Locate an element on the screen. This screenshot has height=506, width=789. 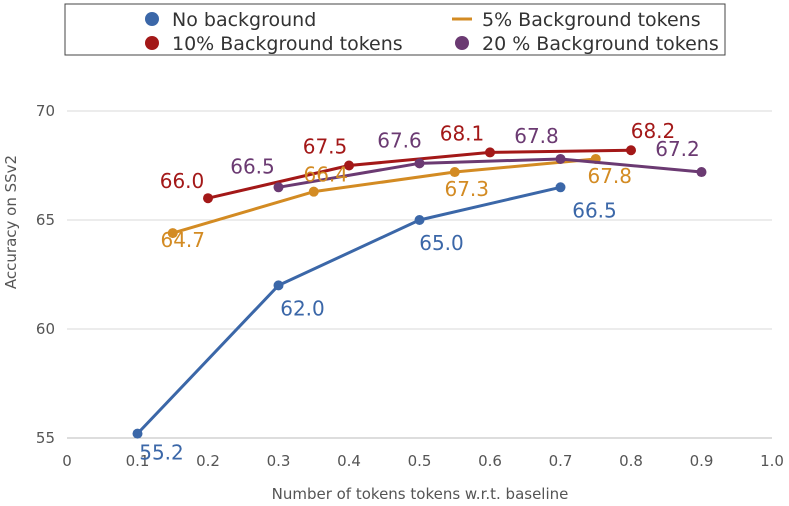
data-label-s3-0: 66.5 is located at coordinates (252, 166).